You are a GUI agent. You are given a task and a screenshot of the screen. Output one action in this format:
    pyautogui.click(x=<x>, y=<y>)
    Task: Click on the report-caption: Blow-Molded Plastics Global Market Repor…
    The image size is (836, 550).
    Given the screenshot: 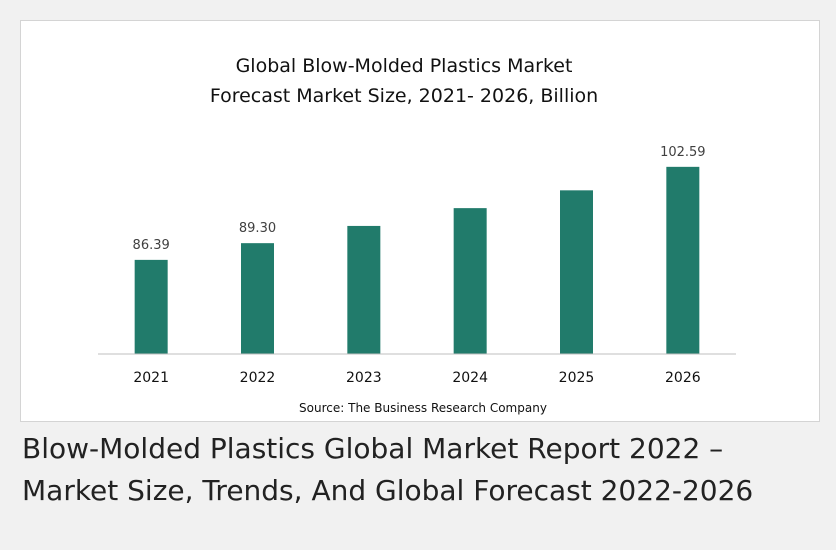 What is the action you would take?
    pyautogui.click(x=422, y=470)
    